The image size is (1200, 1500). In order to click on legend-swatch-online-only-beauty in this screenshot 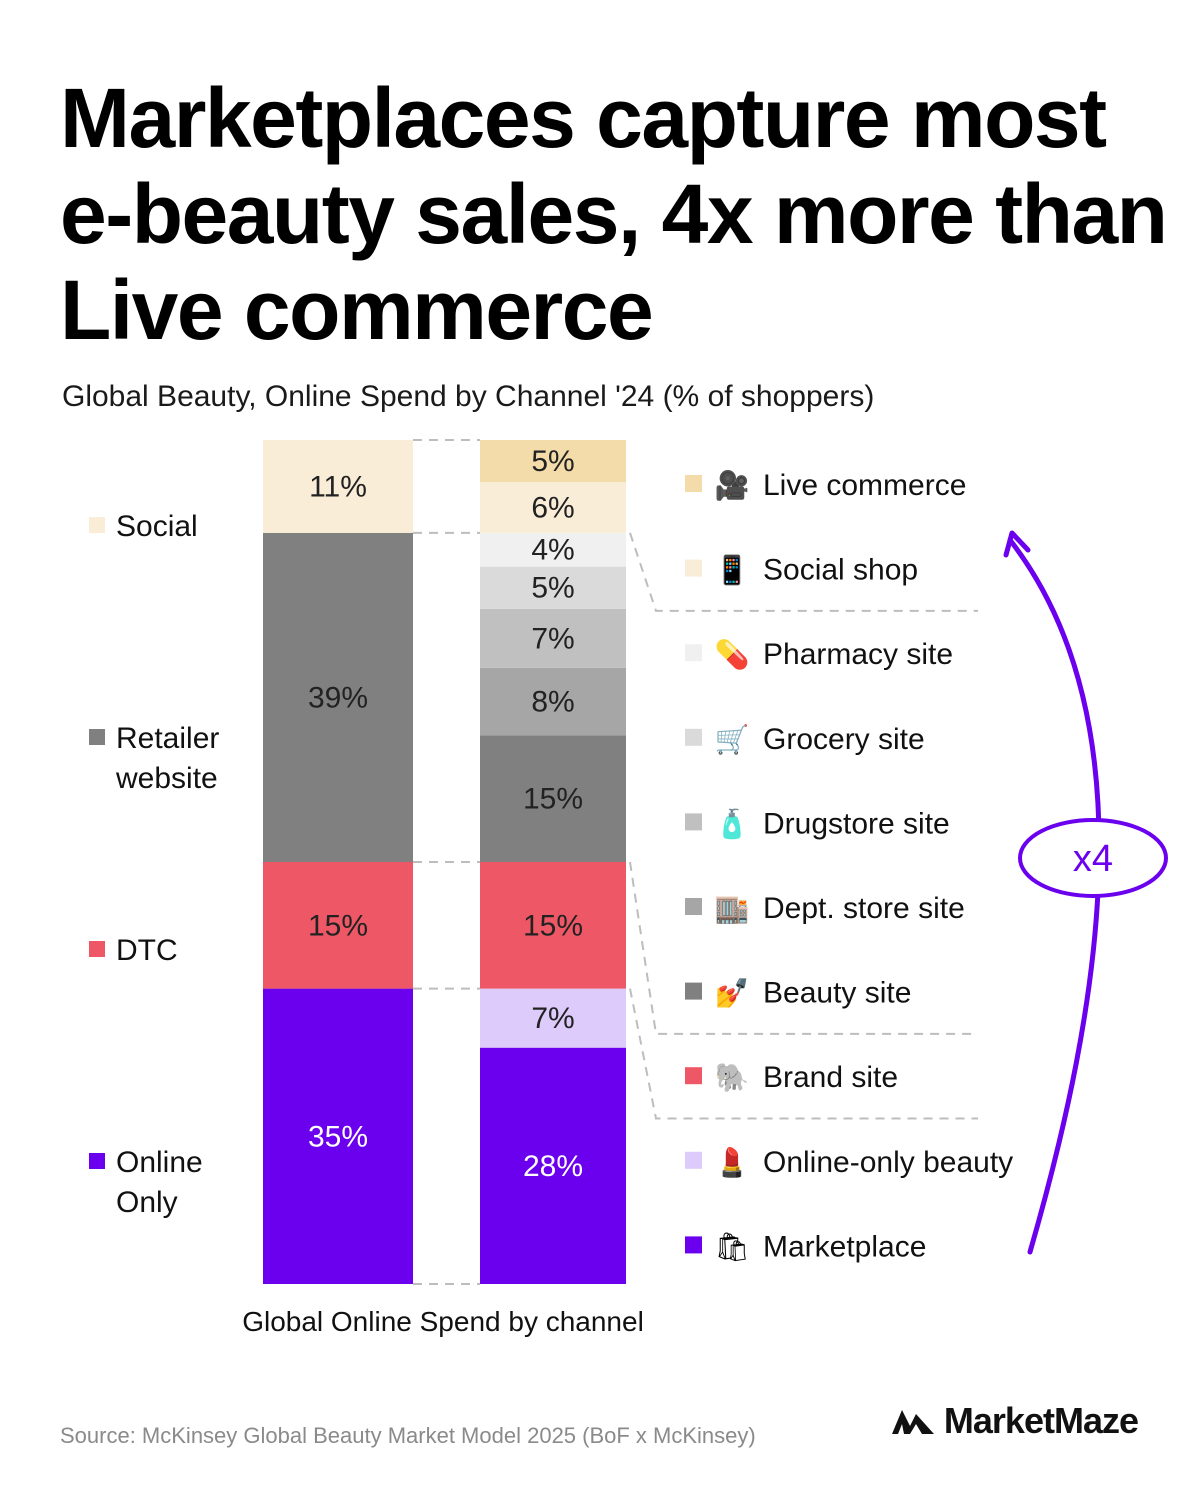, I will do `click(693, 1160)`.